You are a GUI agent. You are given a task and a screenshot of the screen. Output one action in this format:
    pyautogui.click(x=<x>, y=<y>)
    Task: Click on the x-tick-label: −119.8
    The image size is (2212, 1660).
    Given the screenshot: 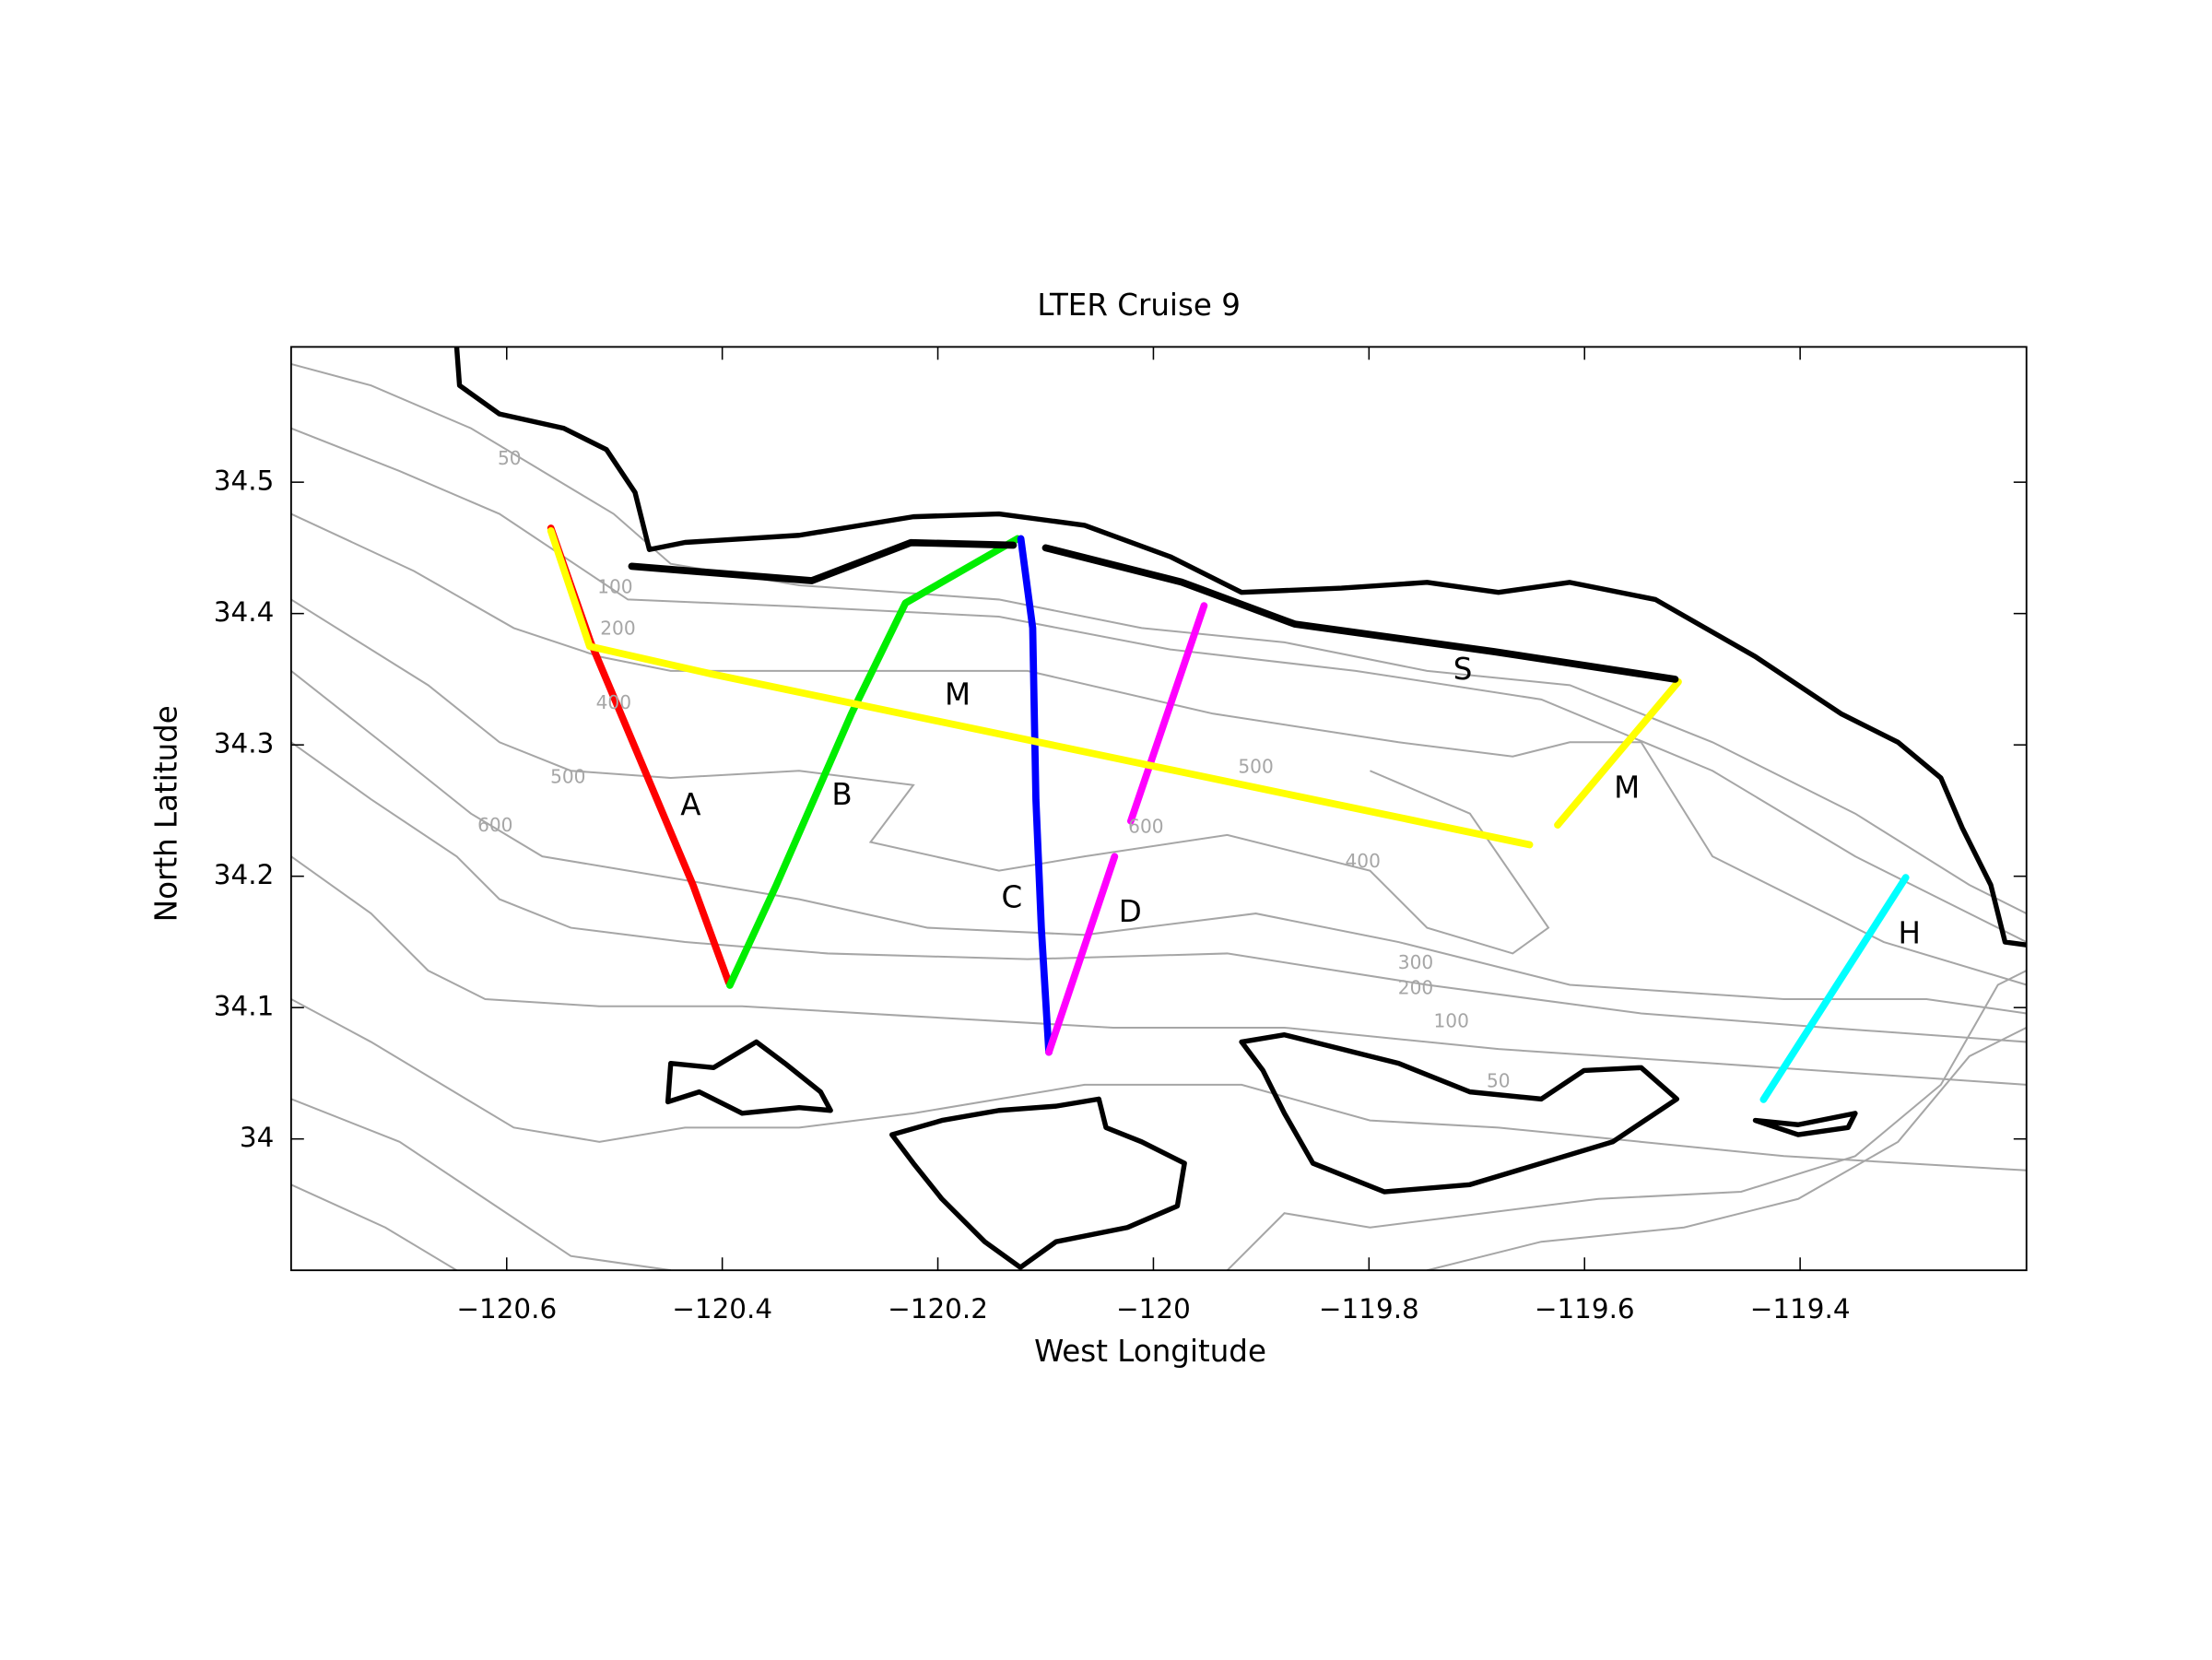 What is the action you would take?
    pyautogui.click(x=1369, y=1308)
    